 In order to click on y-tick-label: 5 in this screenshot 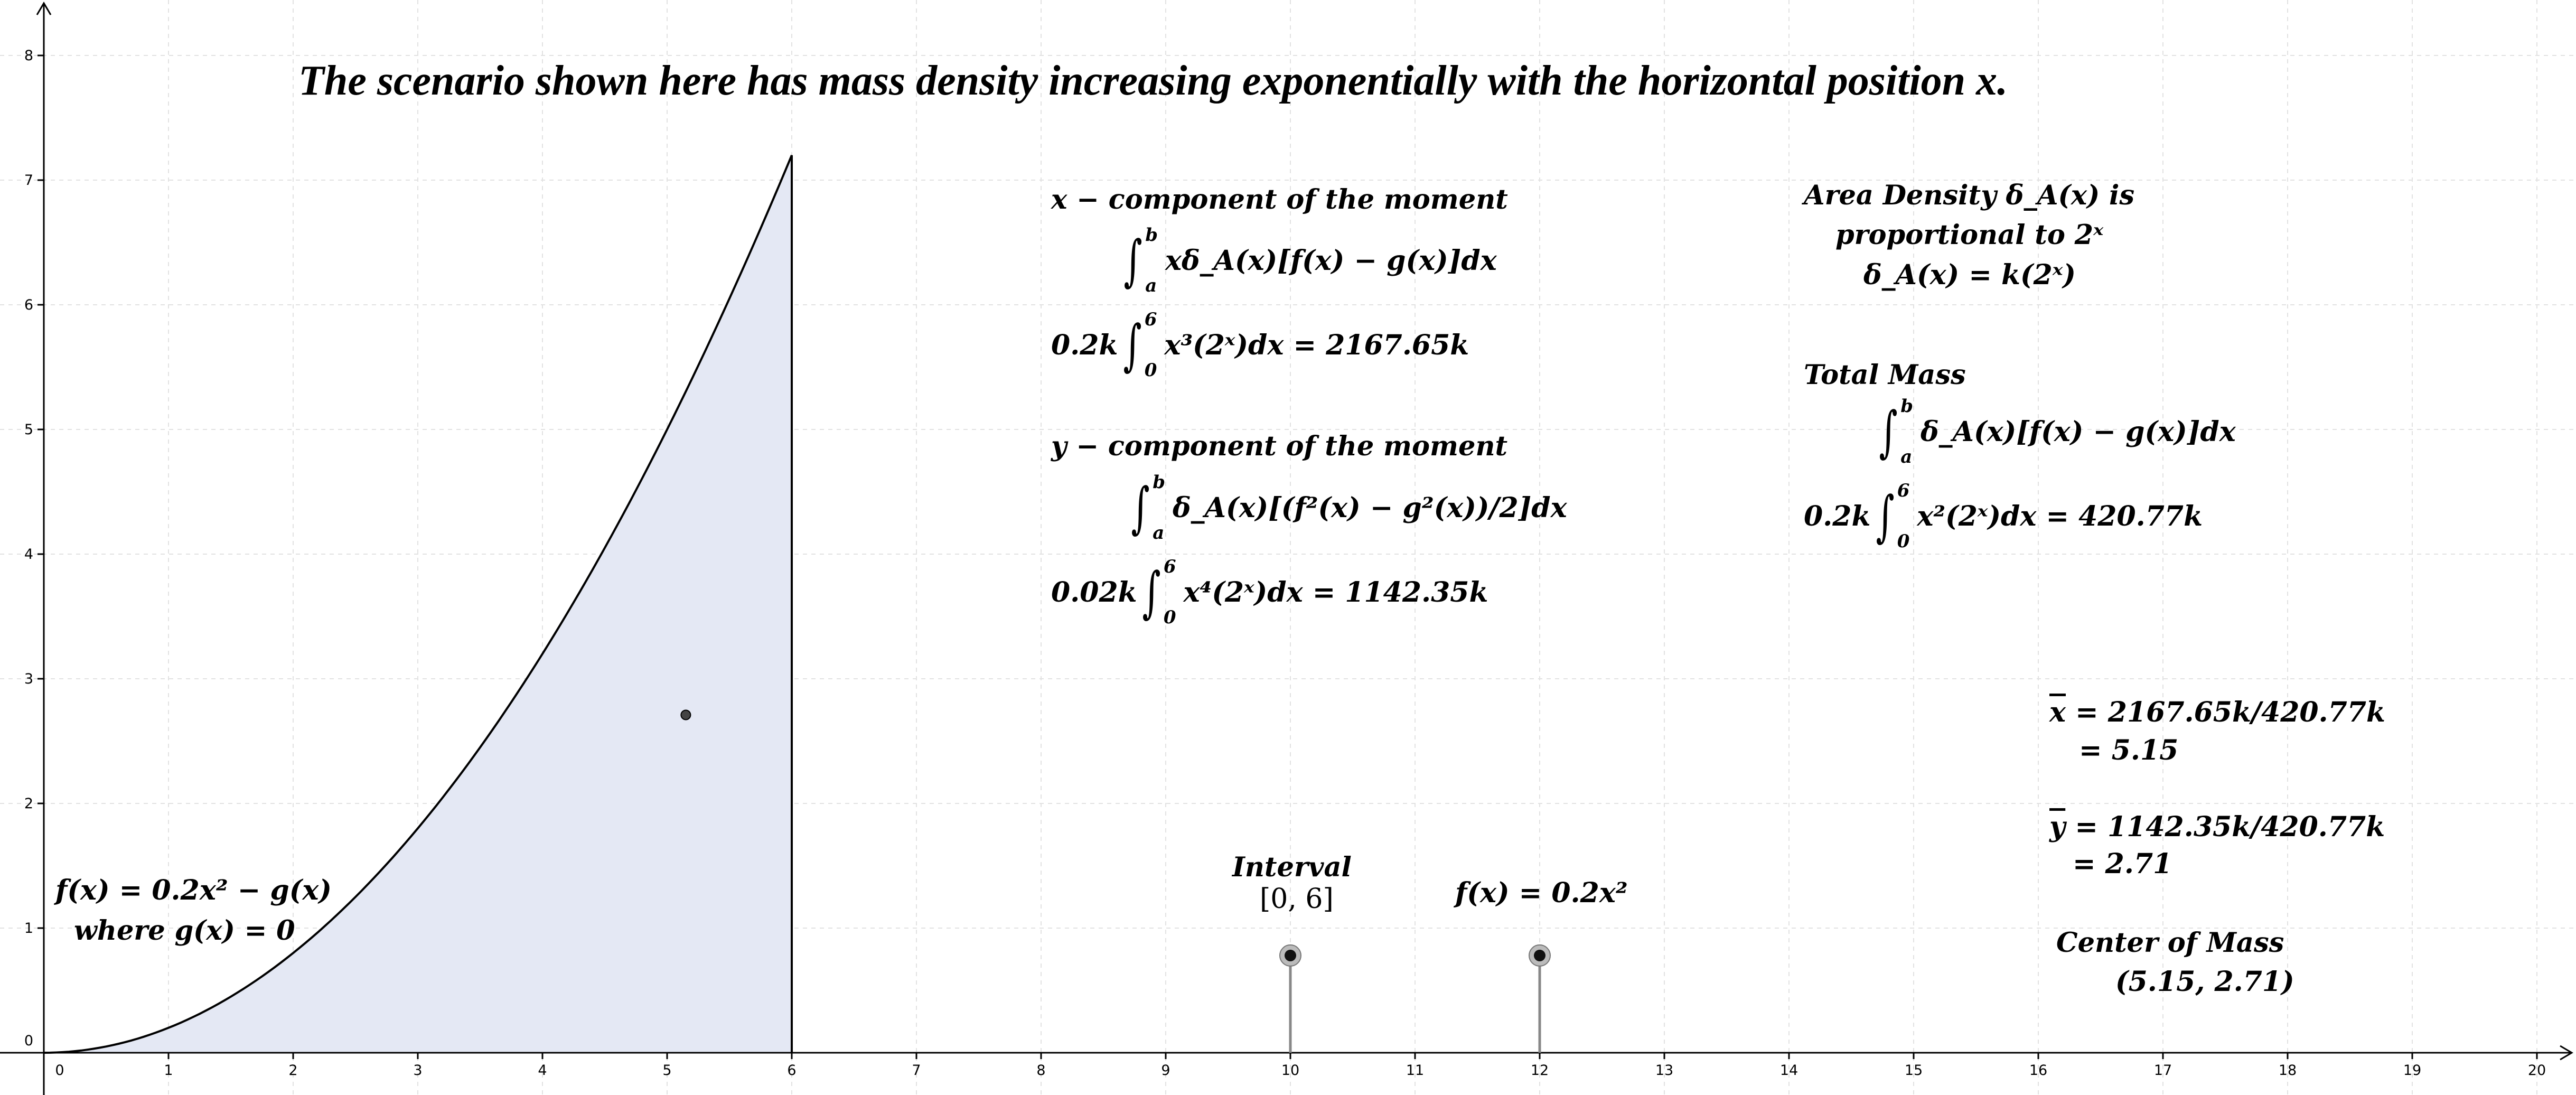, I will do `click(28, 430)`.